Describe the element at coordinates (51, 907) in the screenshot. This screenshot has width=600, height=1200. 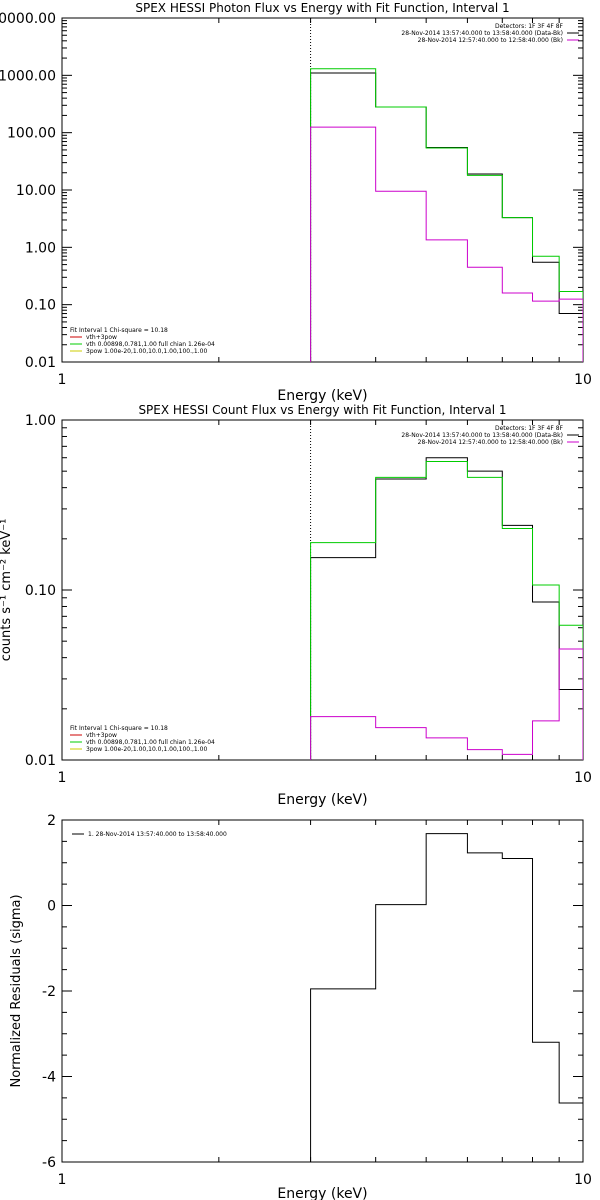
I see `y-tick-label: 0` at that location.